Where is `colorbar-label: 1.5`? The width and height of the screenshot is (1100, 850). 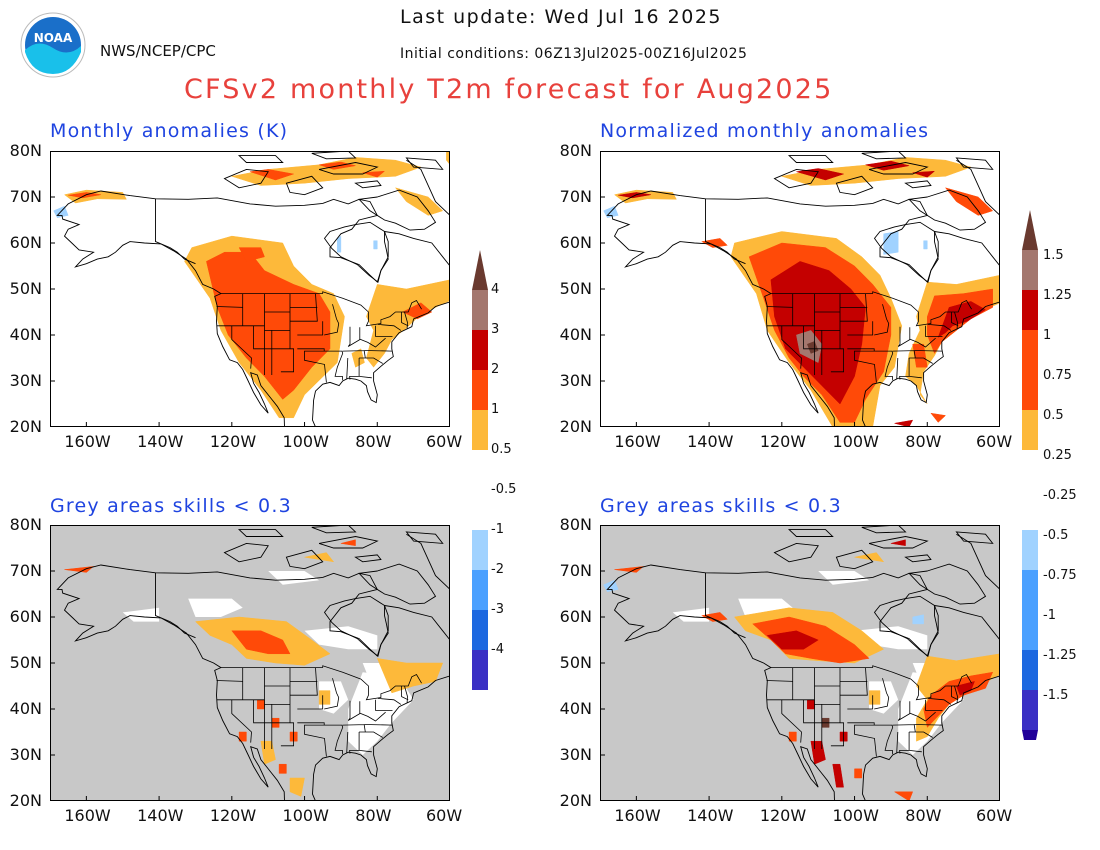 colorbar-label: 1.5 is located at coordinates (1053, 255).